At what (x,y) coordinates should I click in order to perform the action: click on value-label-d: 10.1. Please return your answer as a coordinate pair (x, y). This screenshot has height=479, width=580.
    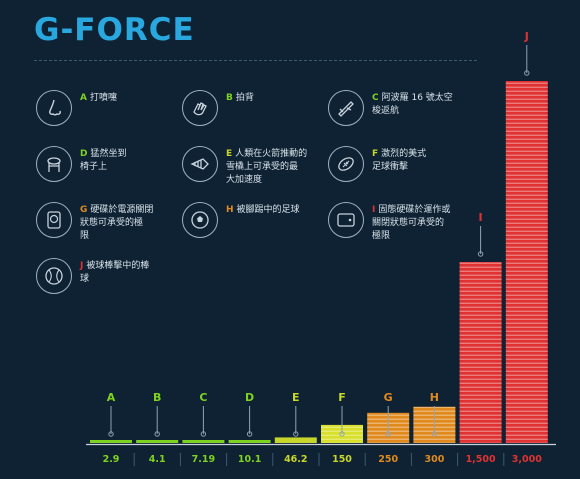
    Looking at the image, I should click on (249, 459).